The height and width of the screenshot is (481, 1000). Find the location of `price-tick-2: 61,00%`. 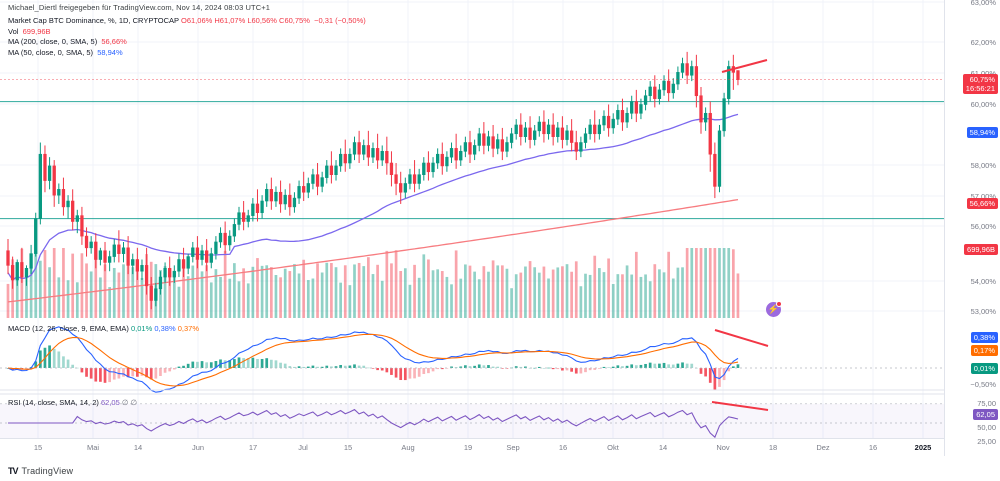

price-tick-2: 61,00% is located at coordinates (983, 73).